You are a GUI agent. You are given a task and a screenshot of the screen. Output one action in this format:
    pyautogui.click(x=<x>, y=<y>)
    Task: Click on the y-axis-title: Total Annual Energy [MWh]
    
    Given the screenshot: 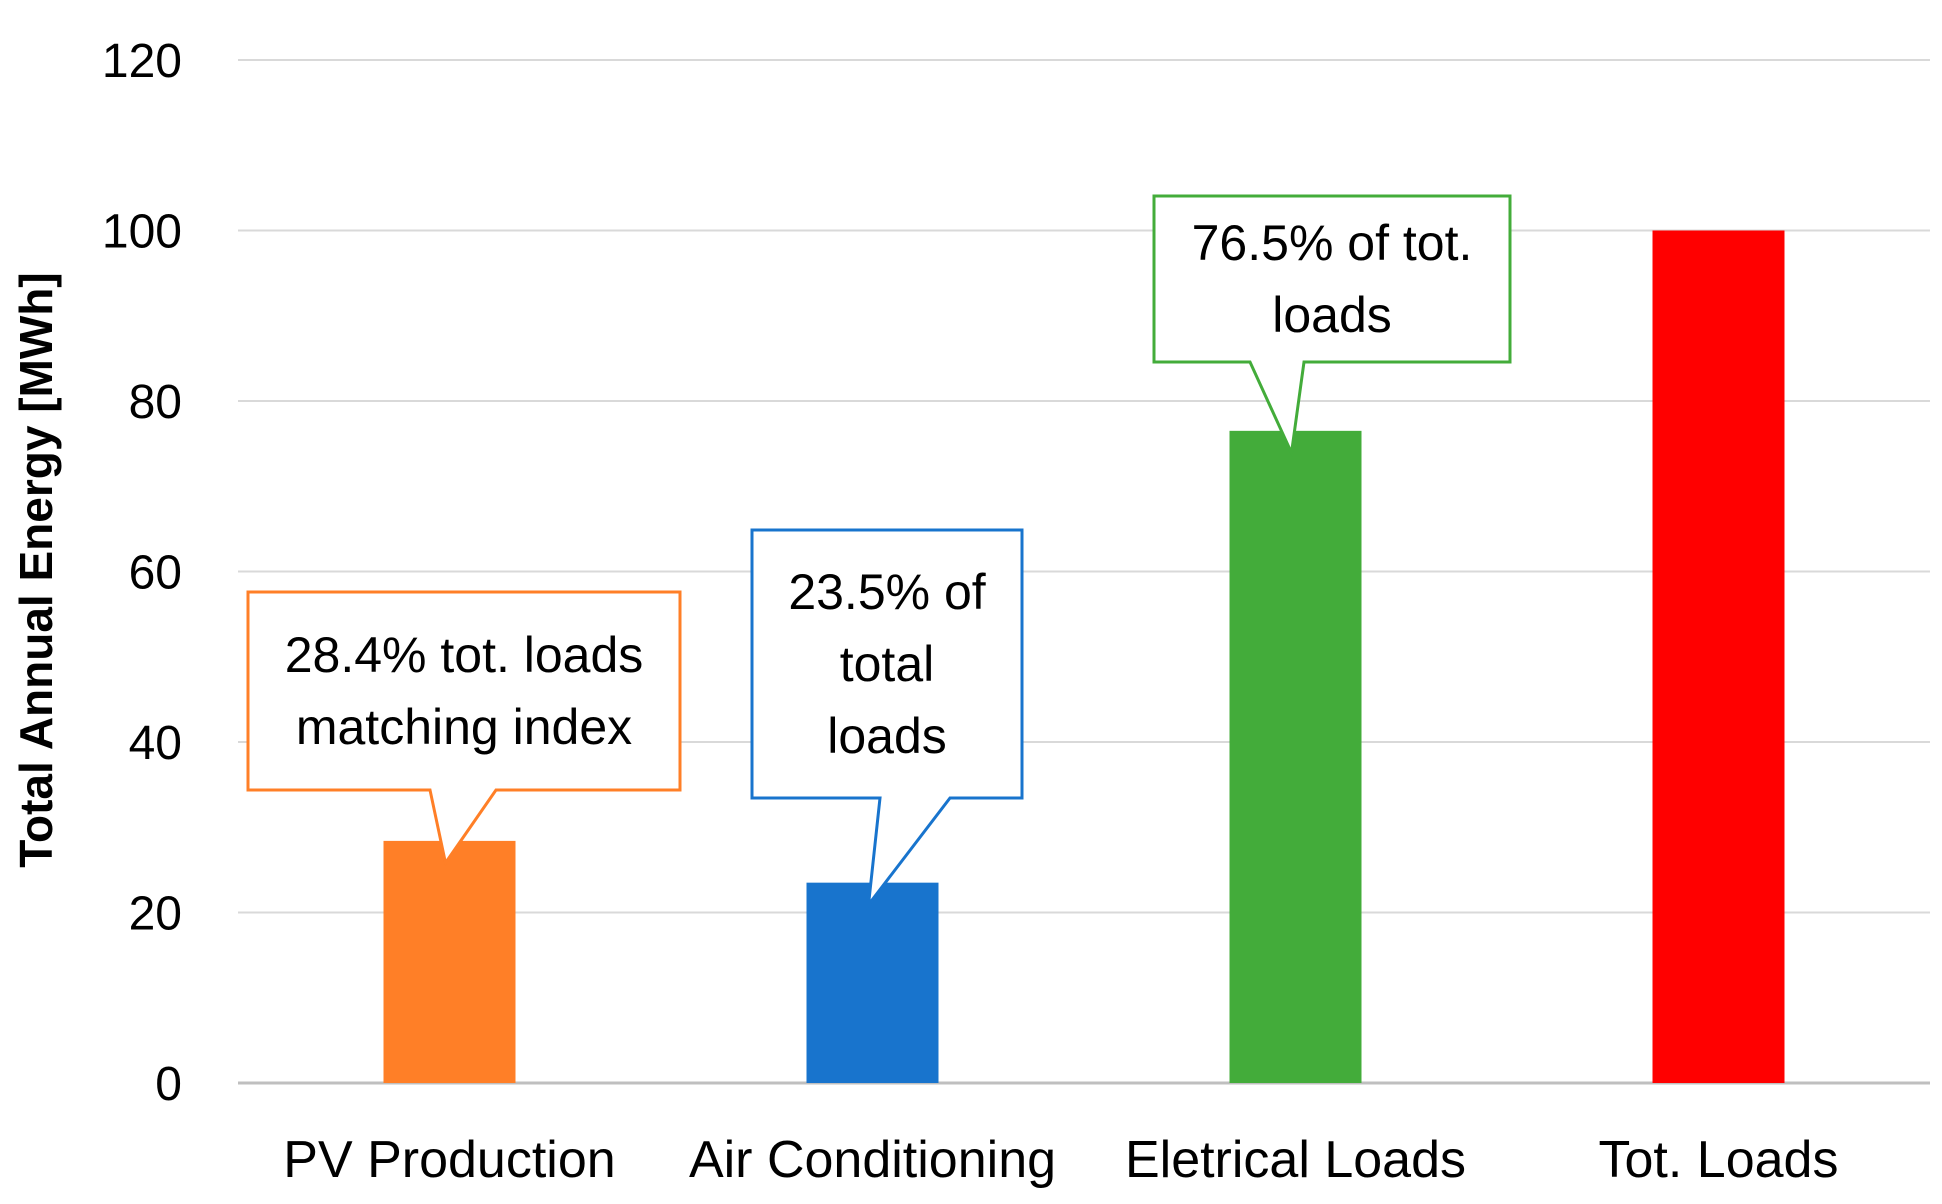 What is the action you would take?
    pyautogui.click(x=36, y=569)
    